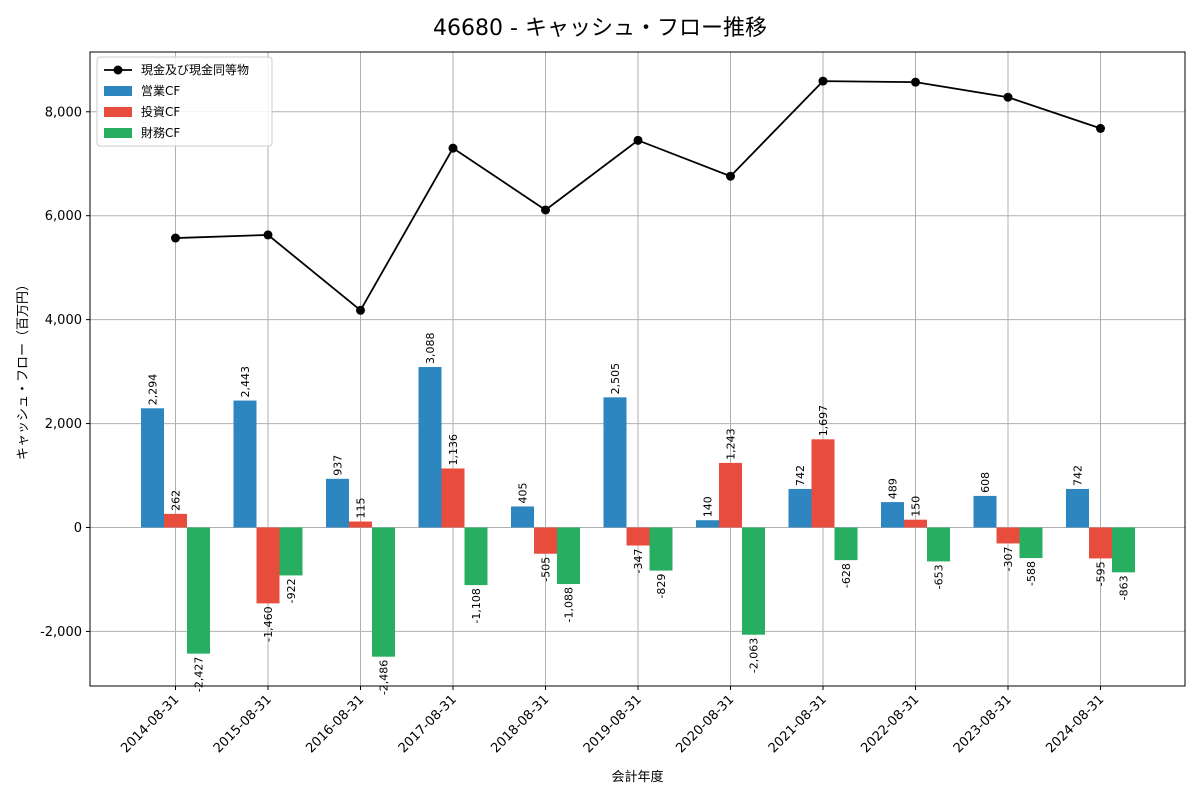 The image size is (1200, 800). I want to click on bar-data-label: -1,108, so click(476, 605).